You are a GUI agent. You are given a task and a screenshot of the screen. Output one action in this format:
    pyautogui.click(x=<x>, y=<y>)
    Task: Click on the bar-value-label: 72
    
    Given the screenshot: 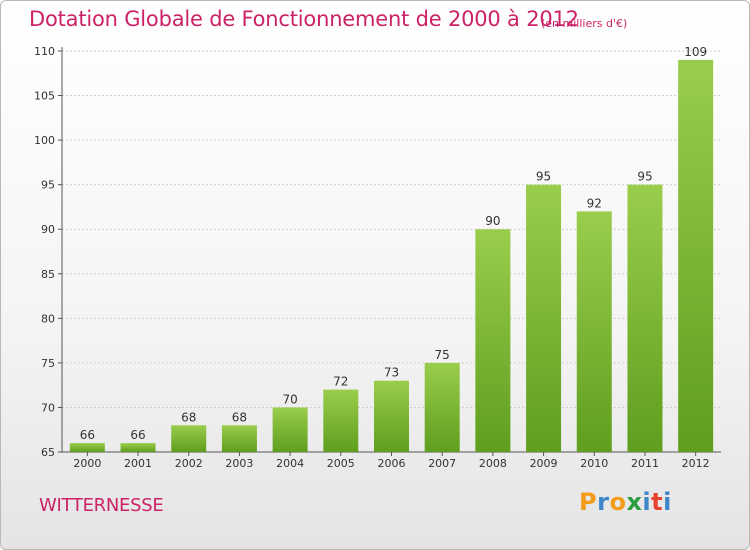 What is the action you would take?
    pyautogui.click(x=340, y=382)
    